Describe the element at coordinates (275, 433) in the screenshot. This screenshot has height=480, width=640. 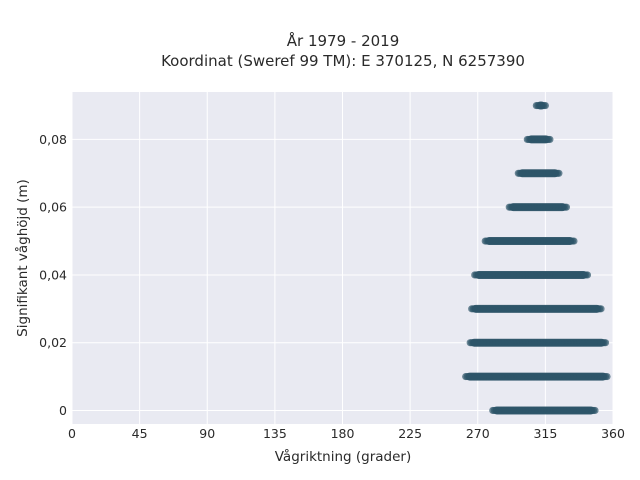
I see `x-tick-label: 135` at that location.